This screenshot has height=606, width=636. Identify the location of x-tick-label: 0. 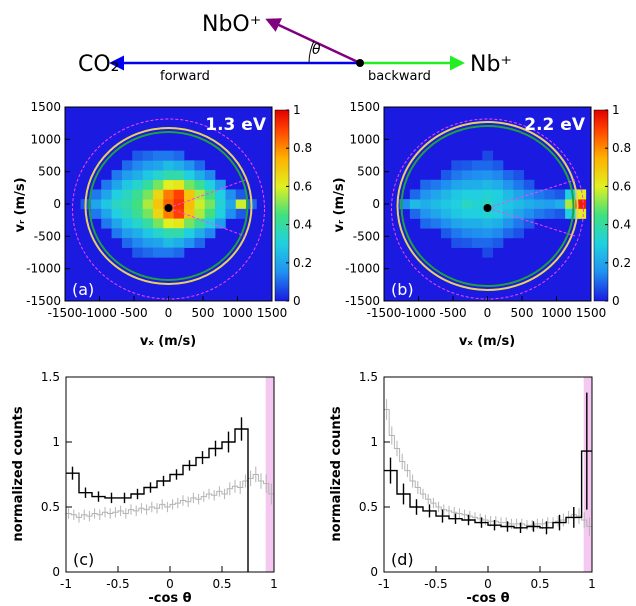
(170, 584).